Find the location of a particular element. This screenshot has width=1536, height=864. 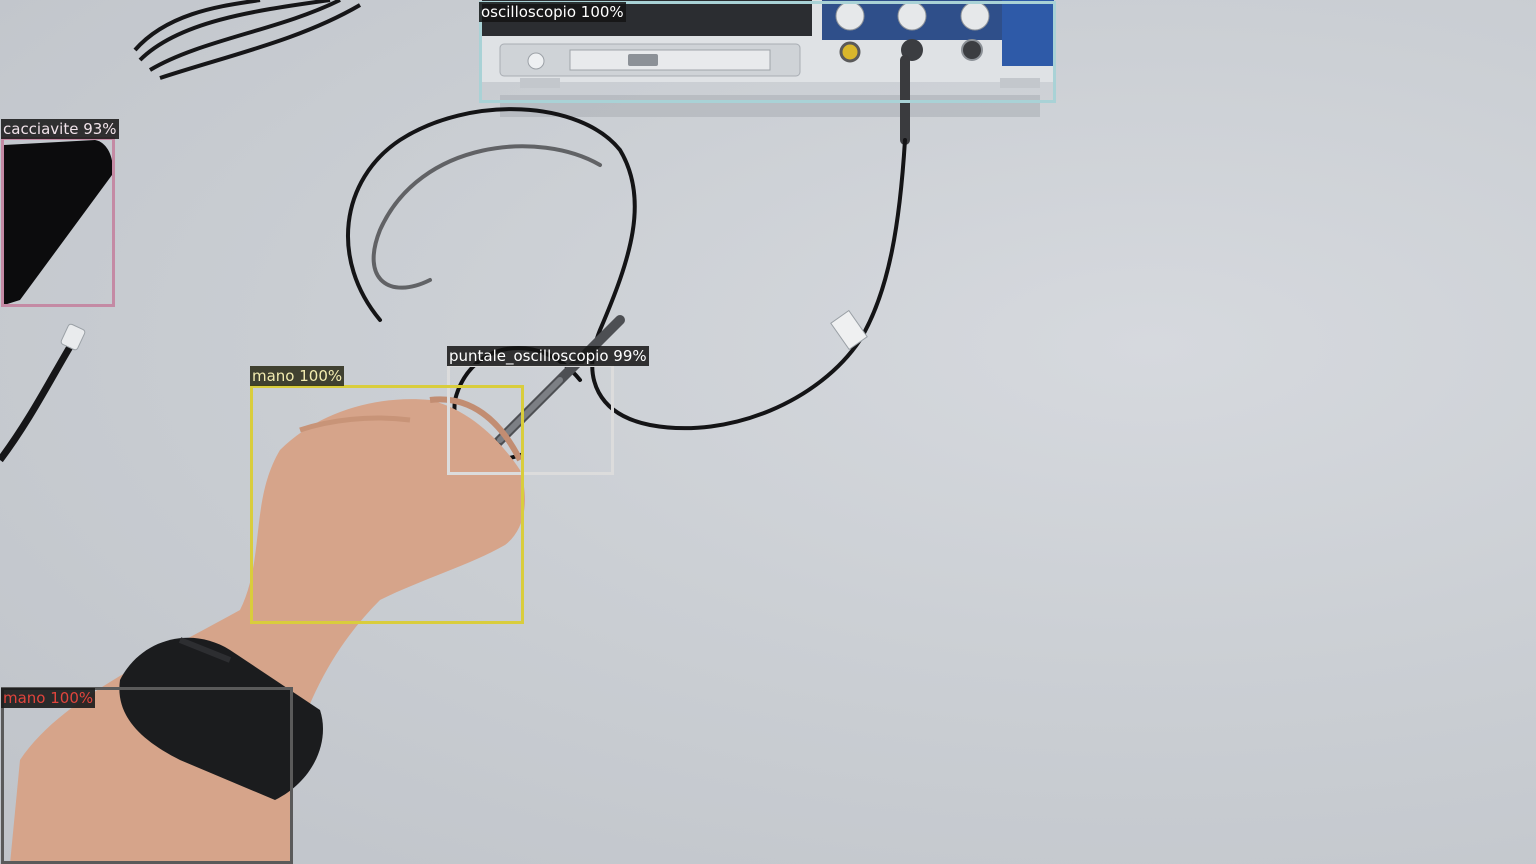

detection-label: cacciavite 93% is located at coordinates (60, 129).